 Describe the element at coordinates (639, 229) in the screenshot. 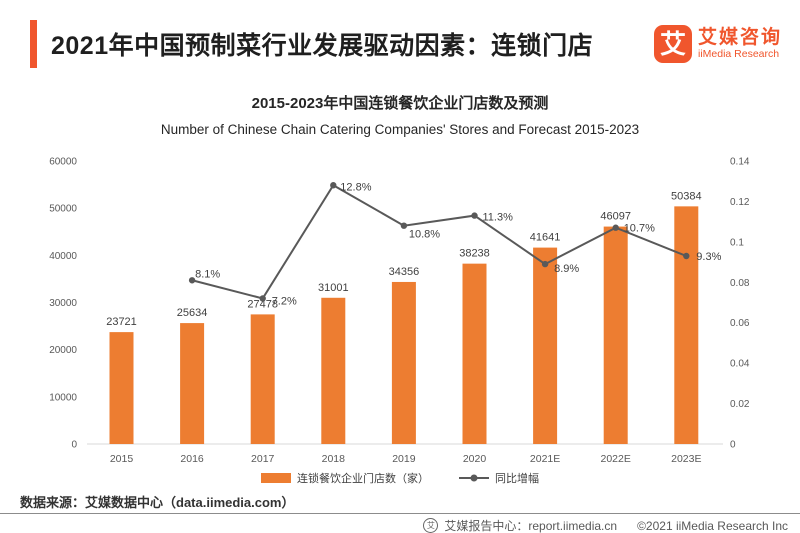

I see `growth-label-2022E: 10.7%` at that location.